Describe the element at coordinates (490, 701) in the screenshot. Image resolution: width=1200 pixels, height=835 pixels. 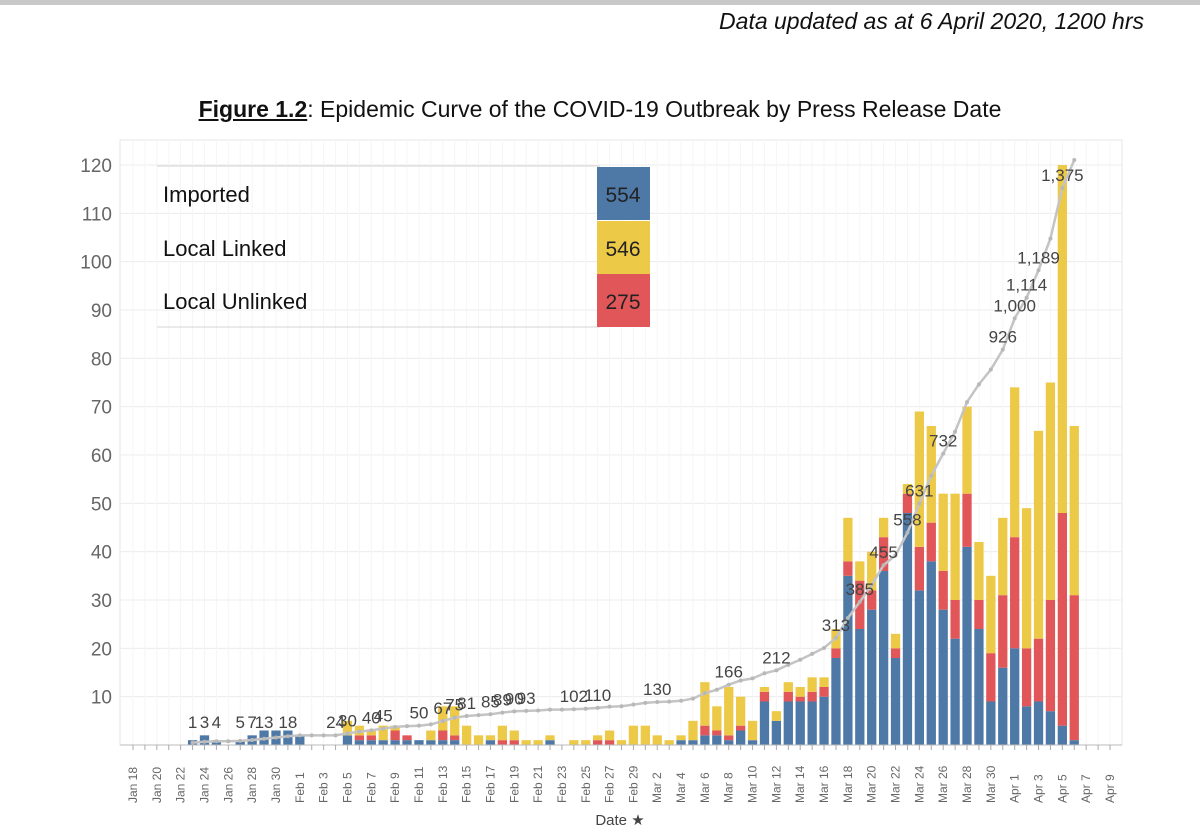
I see `cumulative-label: 85` at that location.